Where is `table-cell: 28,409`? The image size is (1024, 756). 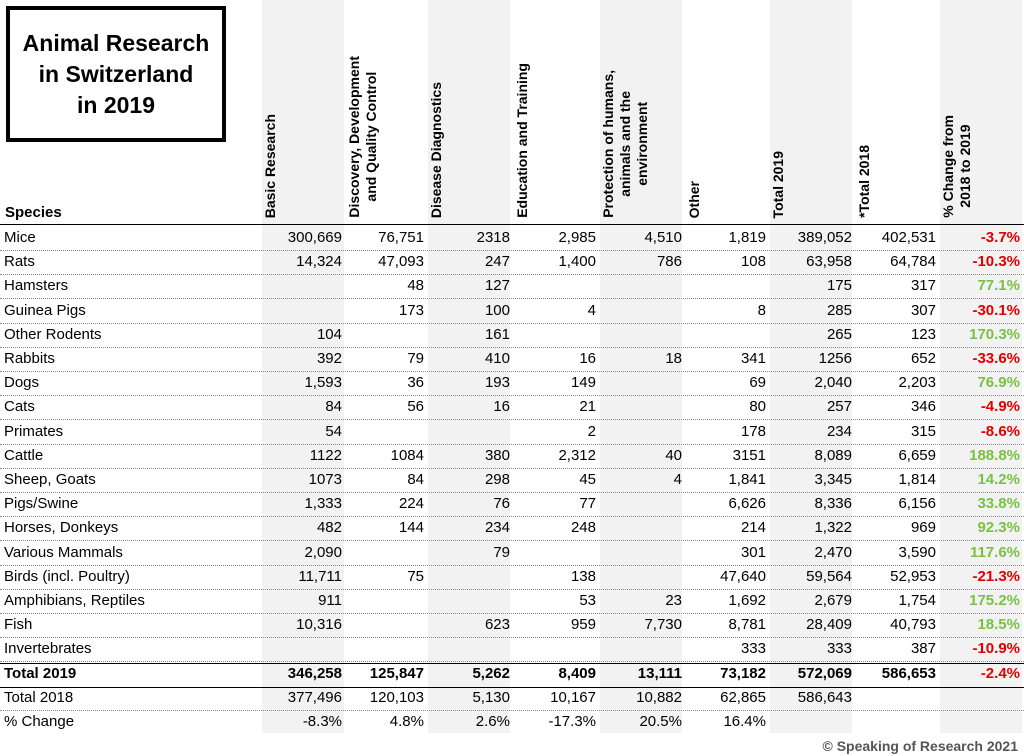 table-cell: 28,409 is located at coordinates (829, 625).